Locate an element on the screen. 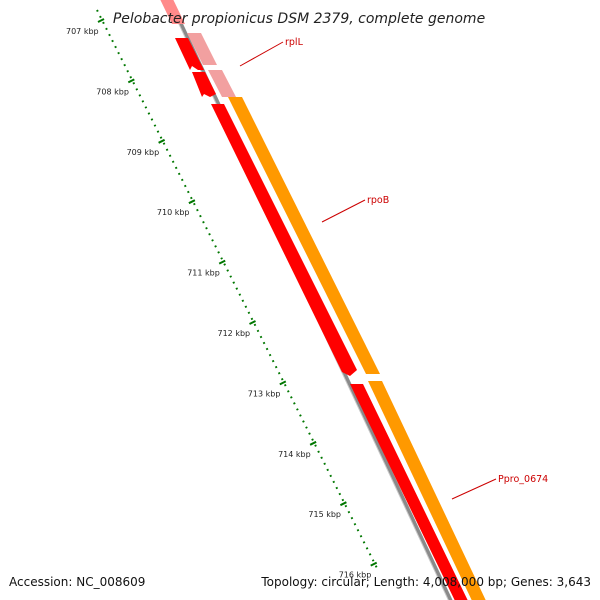 The image size is (600, 600). forward-gene-downstream is located at coordinates (428, 490).